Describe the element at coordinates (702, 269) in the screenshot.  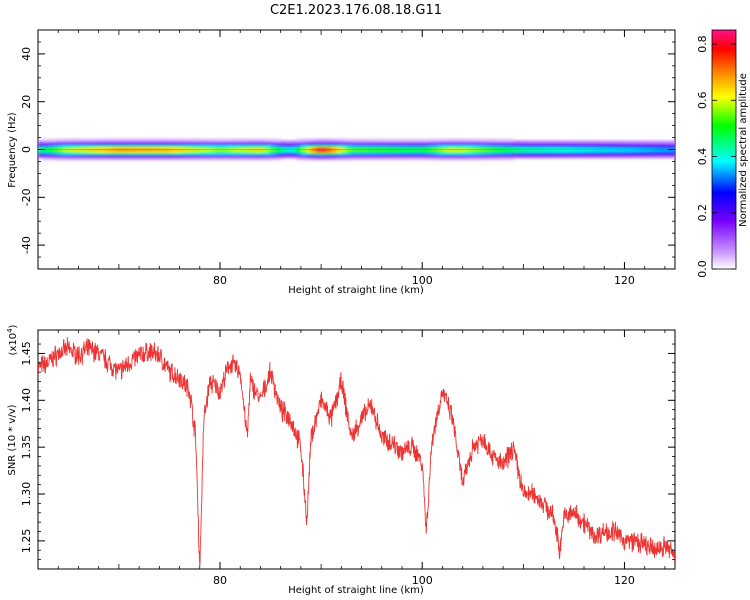
I see `colorbar-tick-label: 0.0` at that location.